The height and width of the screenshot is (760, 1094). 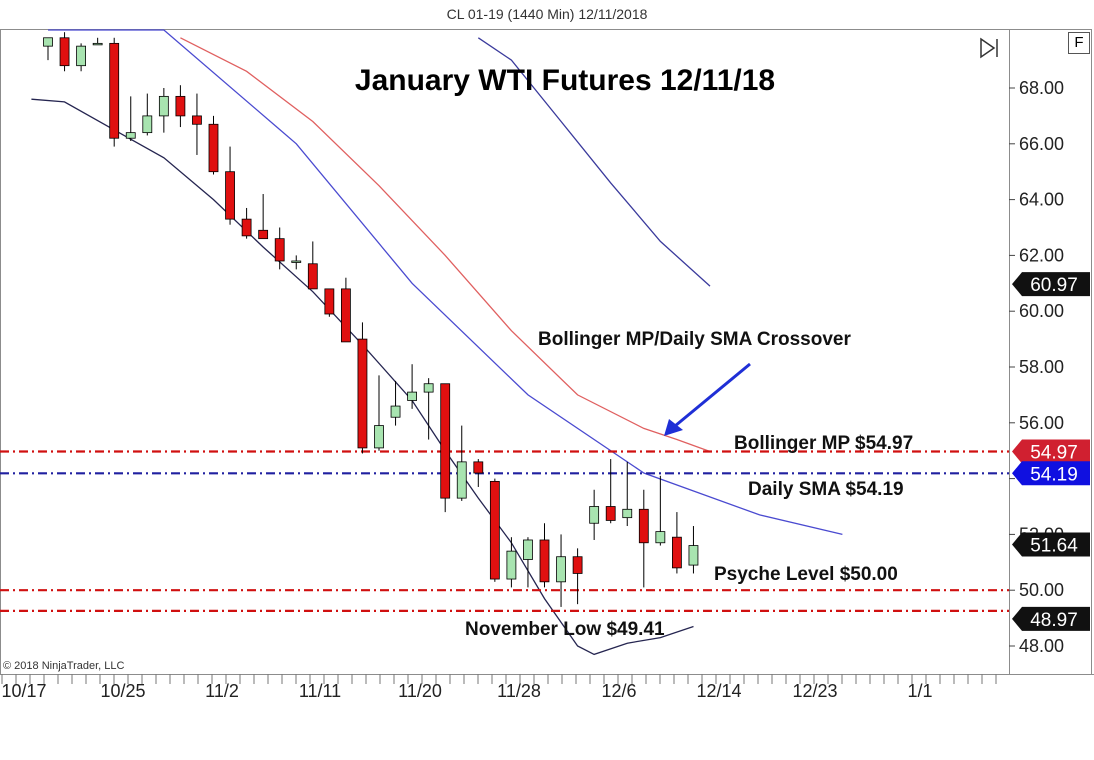 What do you see at coordinates (618, 691) in the screenshot?
I see `date-tick-label: 12/6` at bounding box center [618, 691].